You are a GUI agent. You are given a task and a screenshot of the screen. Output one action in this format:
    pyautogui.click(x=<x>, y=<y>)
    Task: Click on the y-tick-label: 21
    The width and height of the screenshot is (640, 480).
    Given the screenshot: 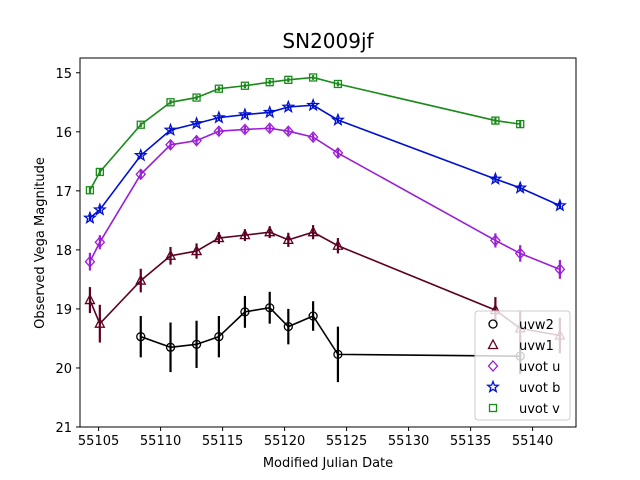 What is the action you would take?
    pyautogui.click(x=63, y=428)
    